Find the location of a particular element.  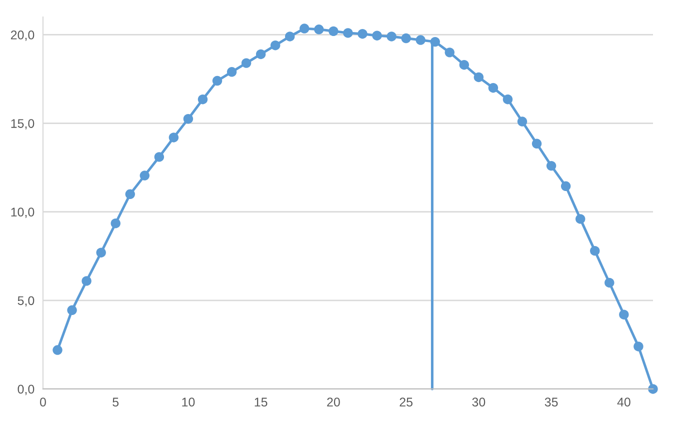

y-tick-label: 0,0 is located at coordinates (26, 390).